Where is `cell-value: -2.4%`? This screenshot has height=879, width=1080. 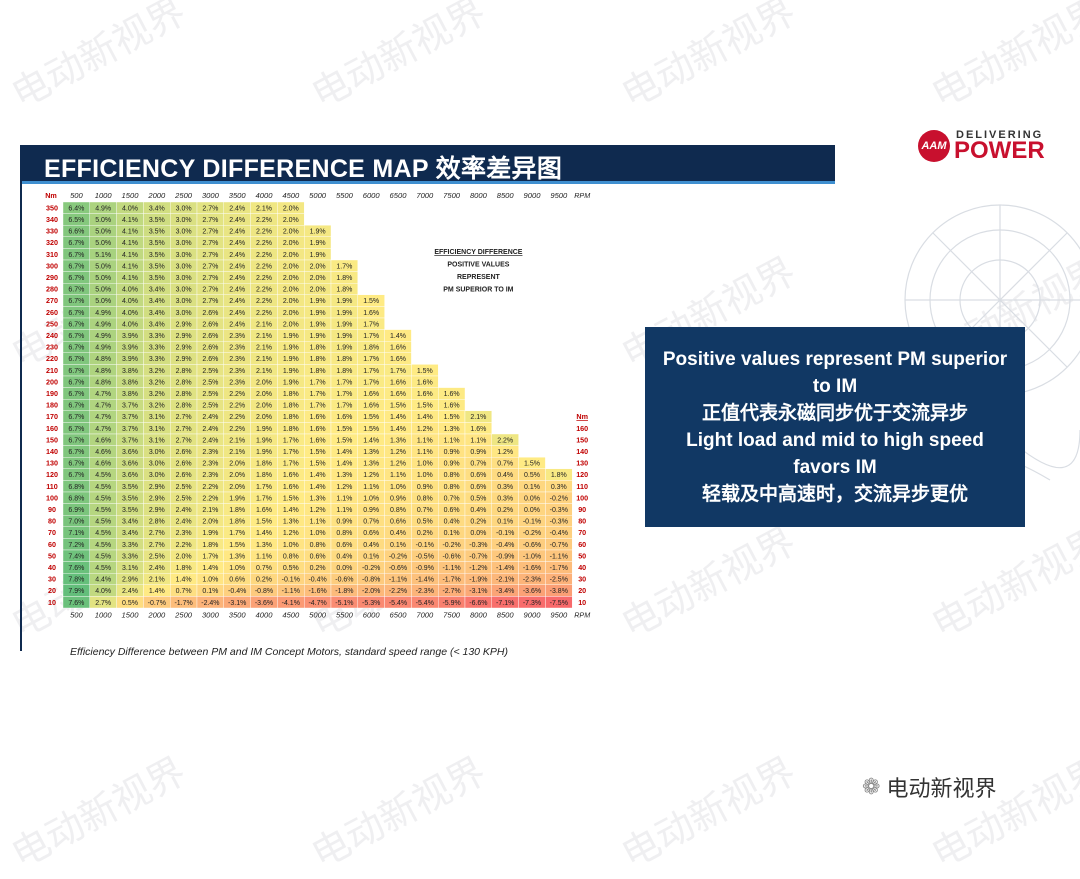
cell-value: -2.4% is located at coordinates (210, 603).